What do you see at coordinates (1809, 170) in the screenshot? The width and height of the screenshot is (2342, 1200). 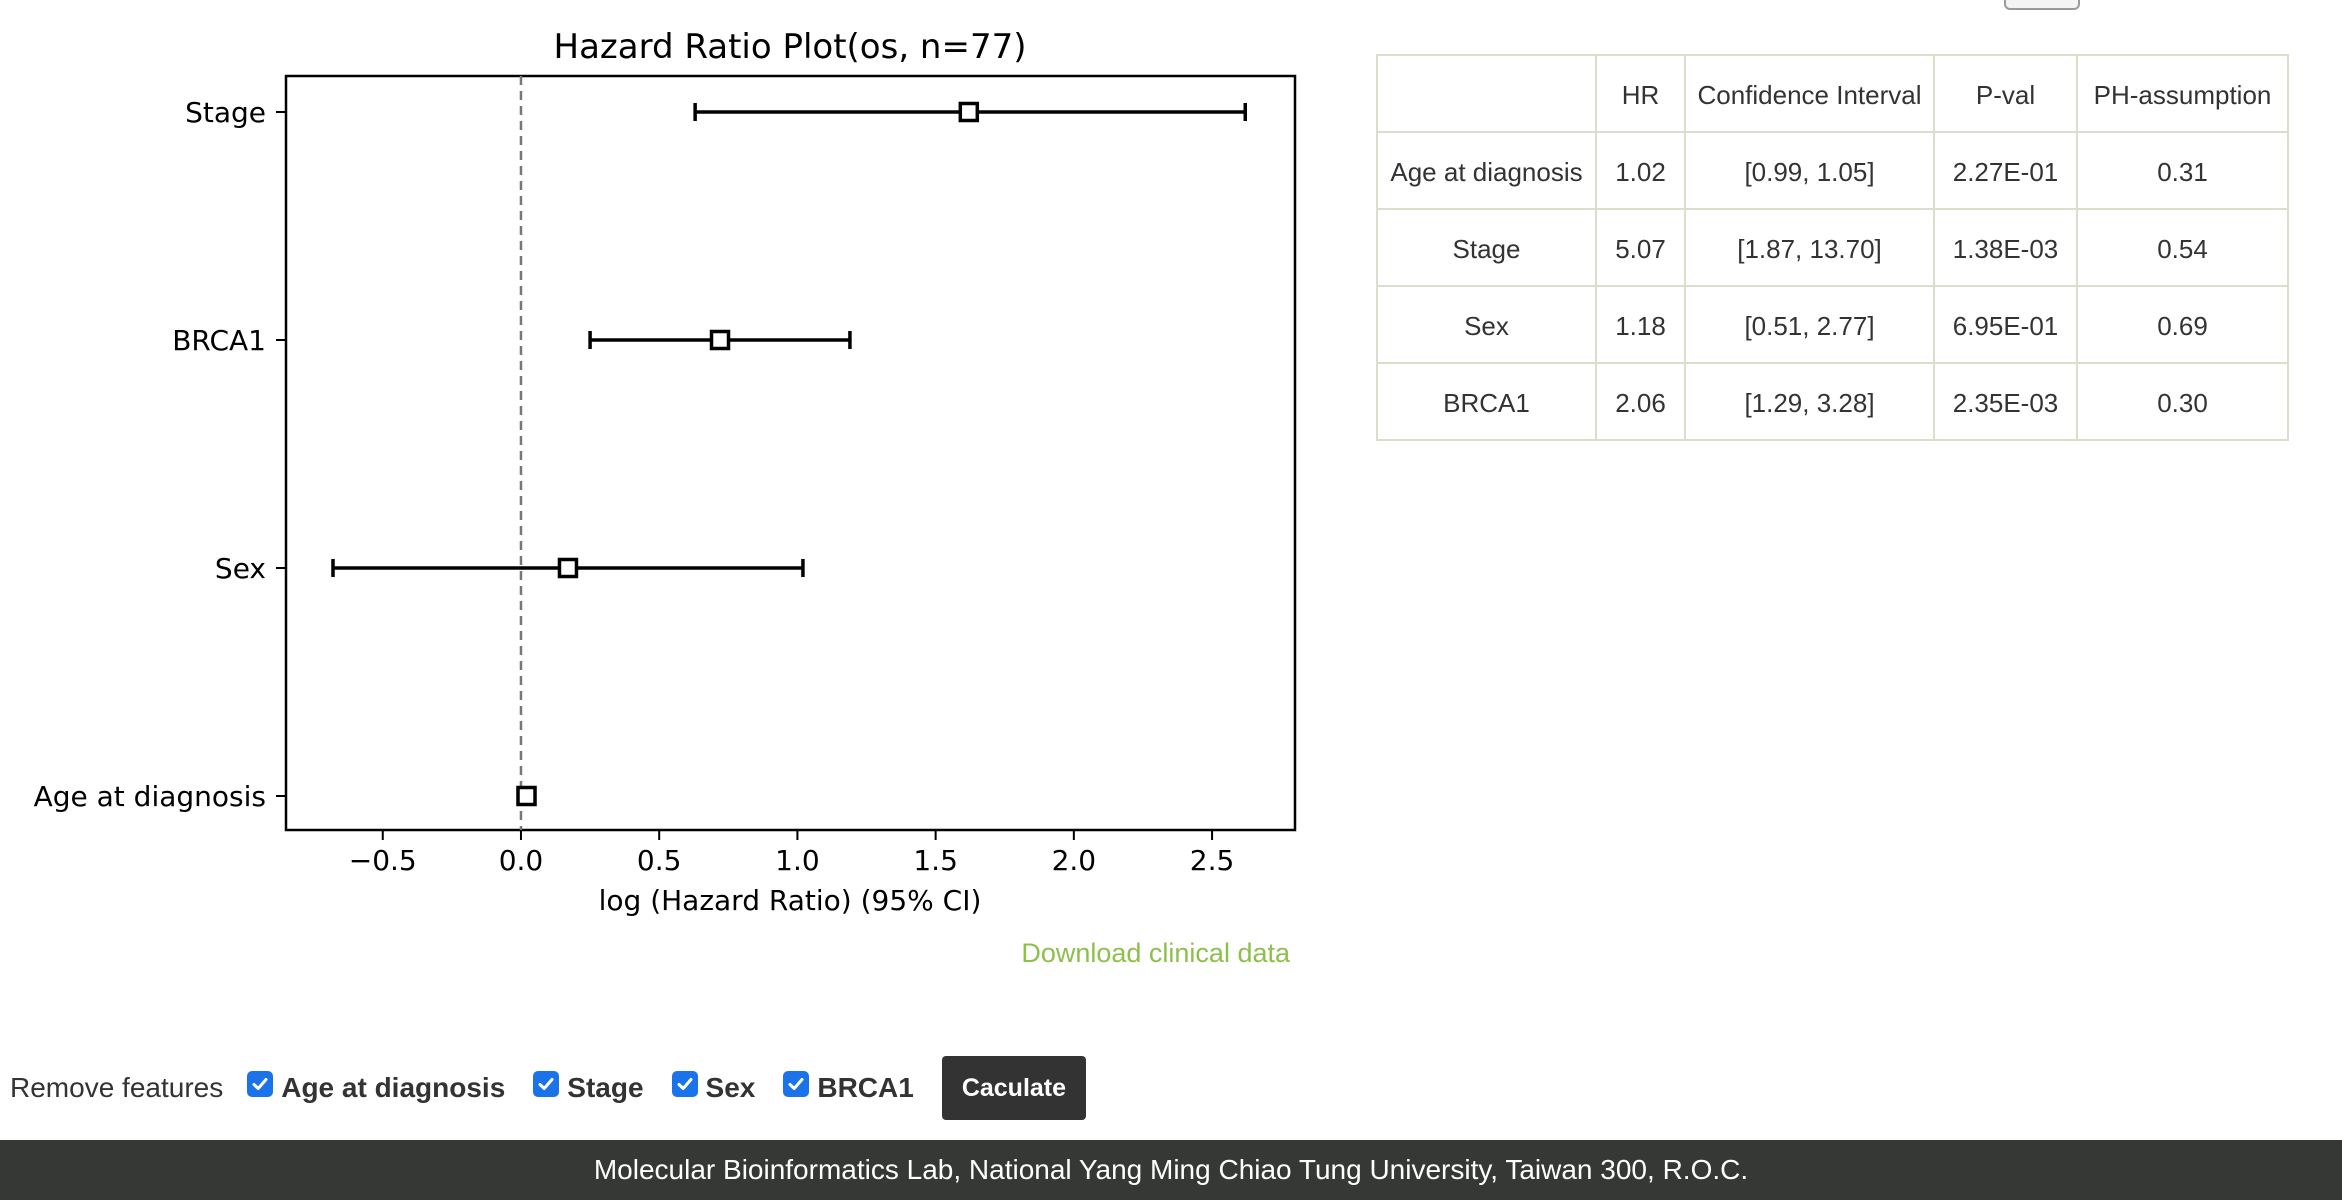 I see `cell-ci: [0.99, 1.05]` at bounding box center [1809, 170].